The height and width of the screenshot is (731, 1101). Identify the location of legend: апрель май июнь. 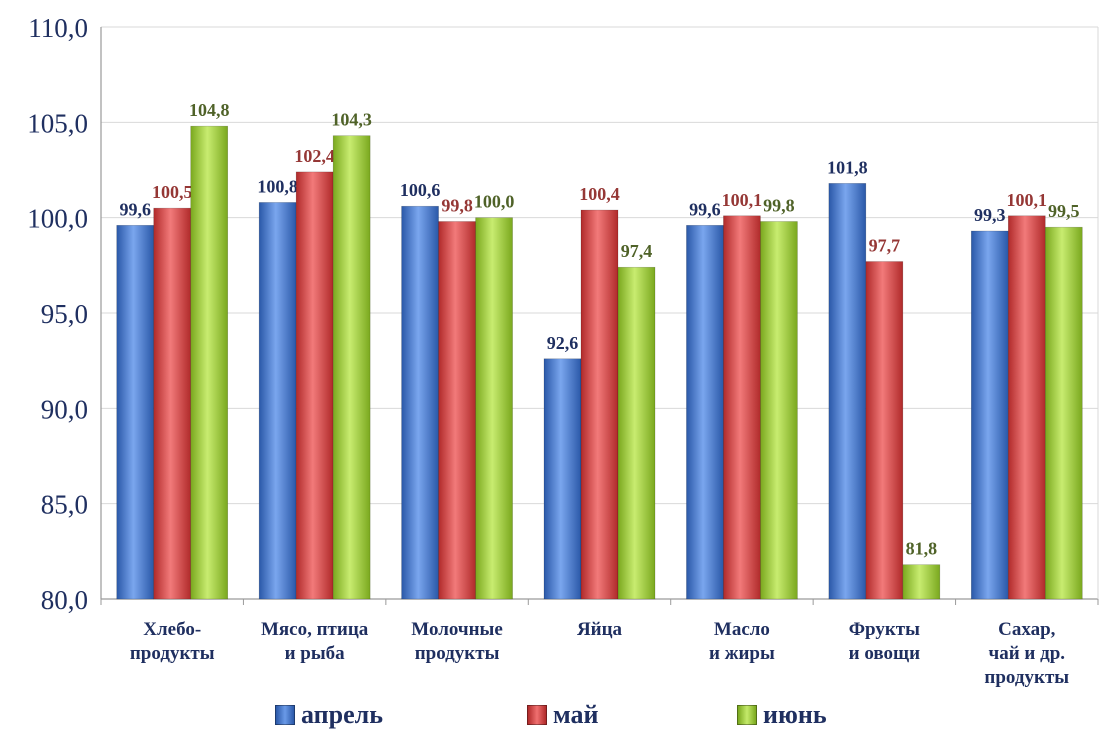
(550, 715).